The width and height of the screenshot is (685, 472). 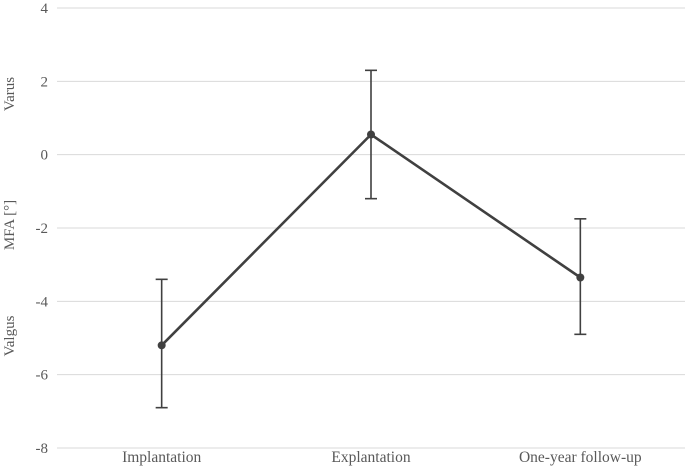 What do you see at coordinates (10, 94) in the screenshot?
I see `y-axis-label-varus: Varus` at bounding box center [10, 94].